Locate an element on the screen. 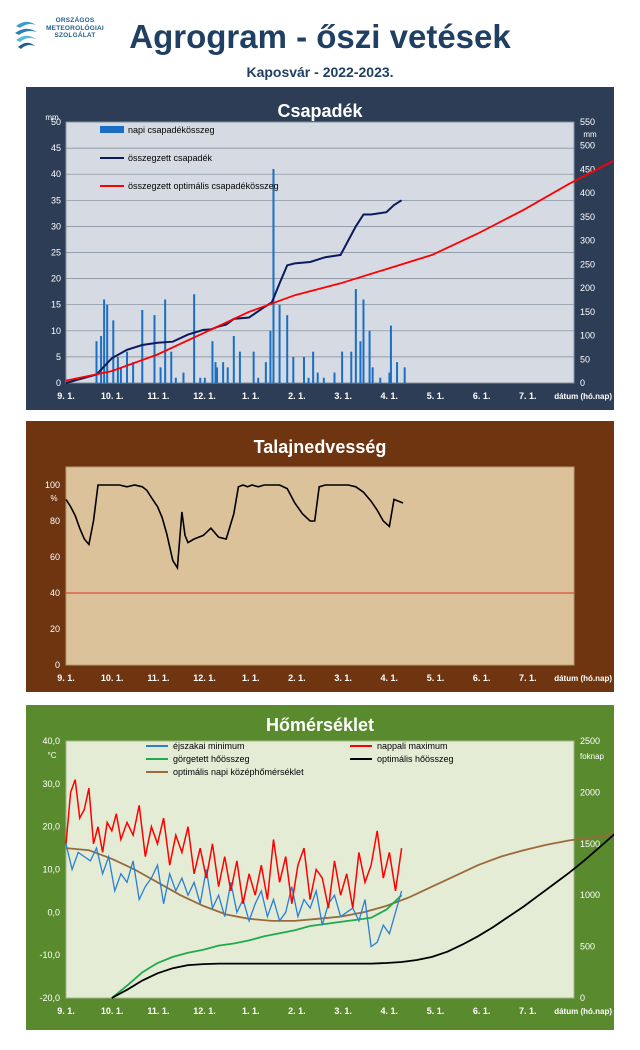 The height and width of the screenshot is (1050, 640). y-tick-label-right: 350 is located at coordinates (587, 217).